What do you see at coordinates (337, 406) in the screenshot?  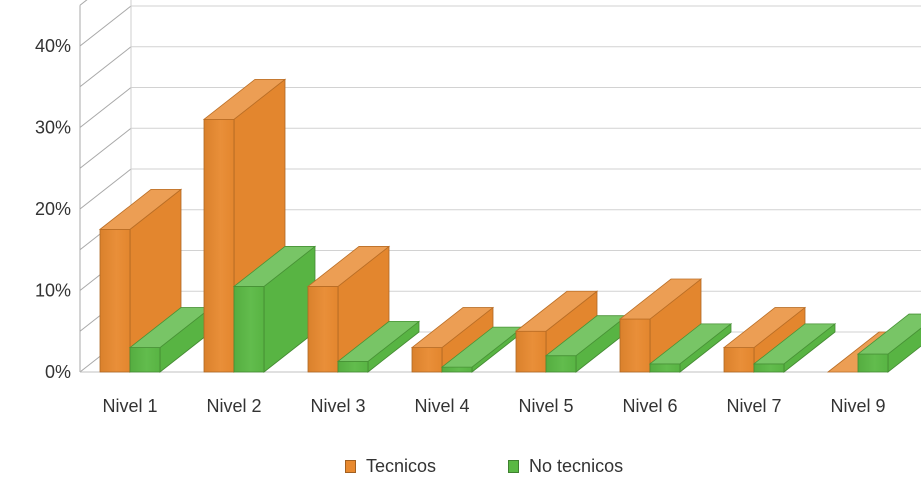 I see `x-tick-label: Nivel 3` at bounding box center [337, 406].